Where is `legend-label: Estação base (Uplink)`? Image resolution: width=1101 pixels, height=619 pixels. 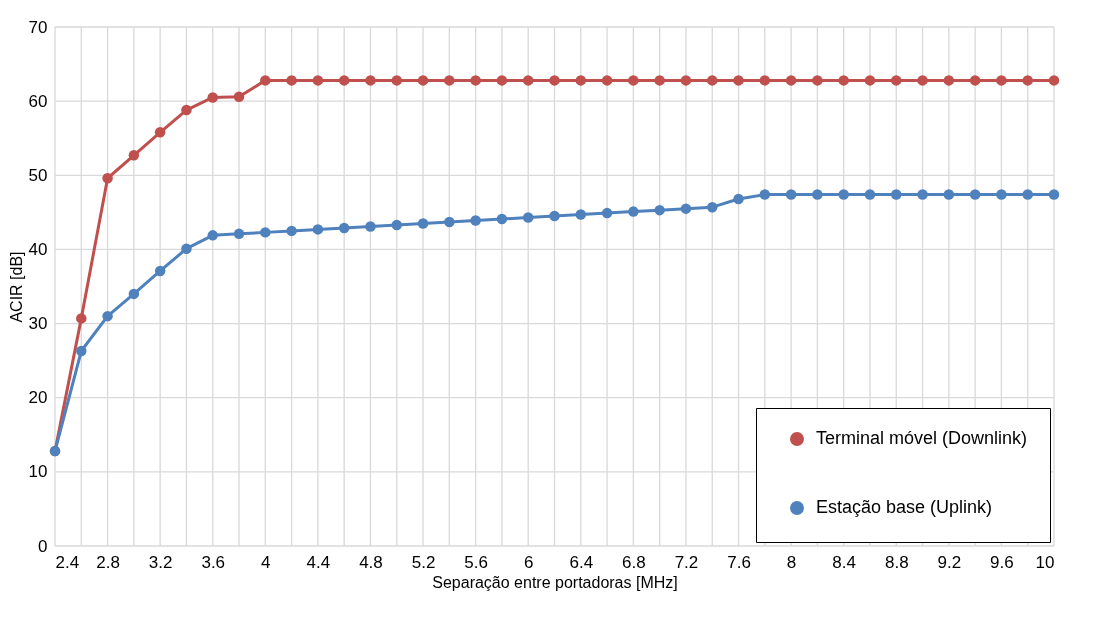
legend-label: Estação base (Uplink) is located at coordinates (904, 507).